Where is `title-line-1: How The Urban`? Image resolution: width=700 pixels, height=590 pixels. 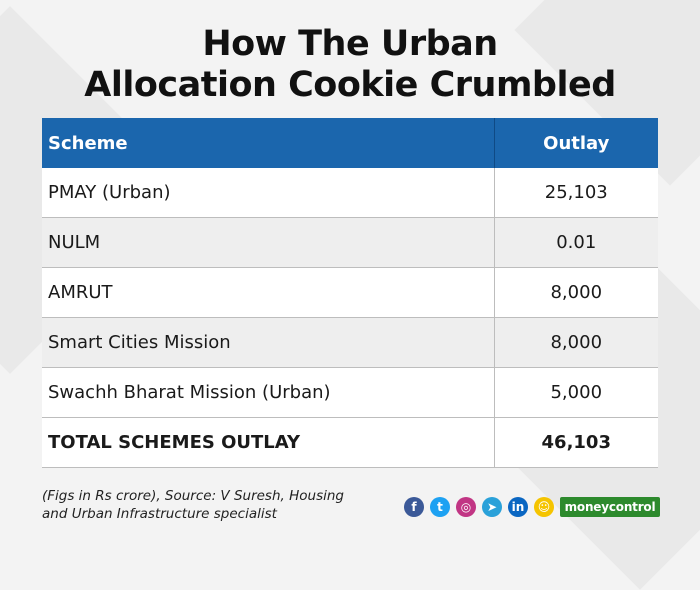 title-line-1: How The Urban is located at coordinates (350, 44).